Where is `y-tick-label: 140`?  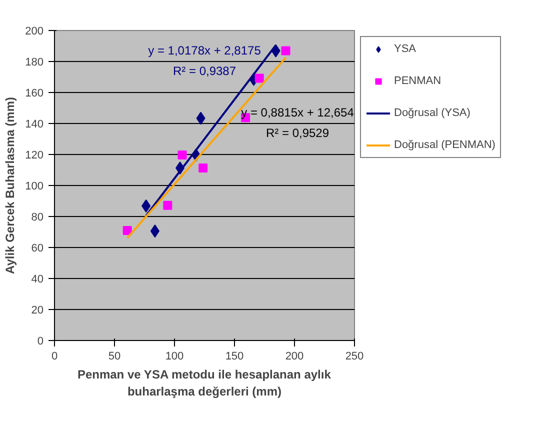
y-tick-label: 140 is located at coordinates (34, 124).